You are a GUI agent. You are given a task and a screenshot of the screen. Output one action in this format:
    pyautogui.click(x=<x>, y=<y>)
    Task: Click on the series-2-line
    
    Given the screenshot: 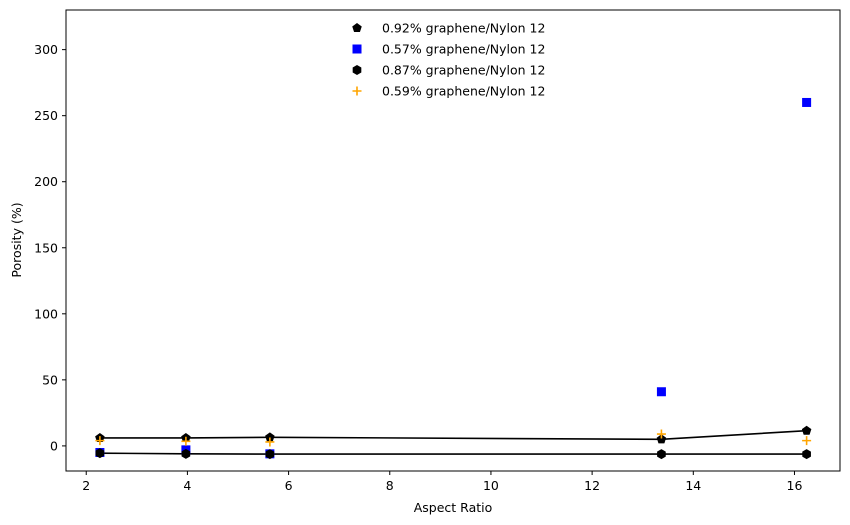 What is the action you would take?
    pyautogui.click(x=453, y=453)
    